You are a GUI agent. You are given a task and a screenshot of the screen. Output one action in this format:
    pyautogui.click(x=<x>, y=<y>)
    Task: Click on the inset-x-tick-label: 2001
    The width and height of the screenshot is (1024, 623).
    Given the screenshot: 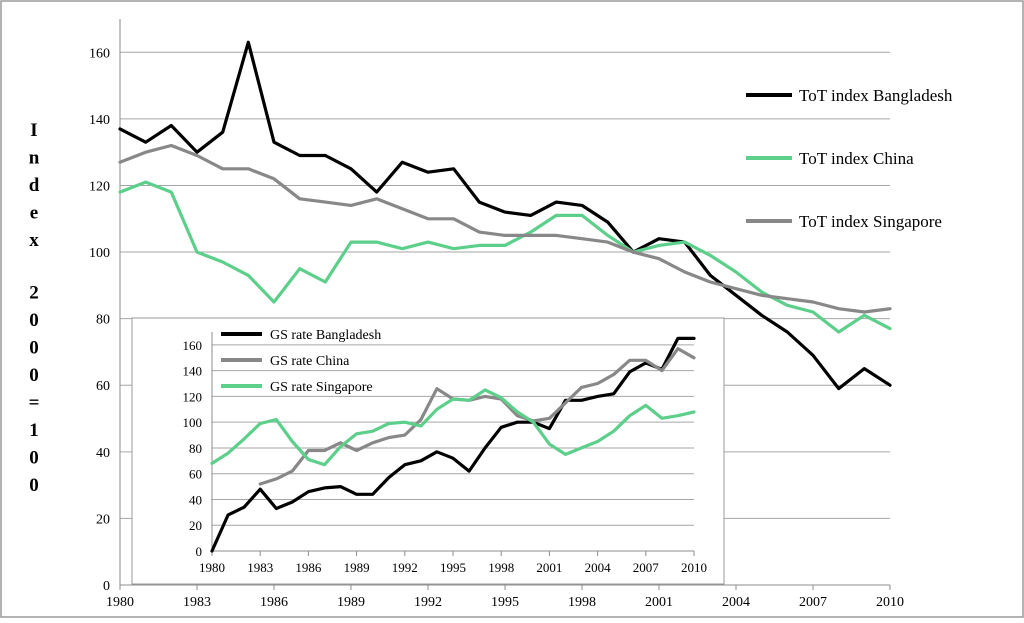 What is the action you would take?
    pyautogui.click(x=549, y=567)
    